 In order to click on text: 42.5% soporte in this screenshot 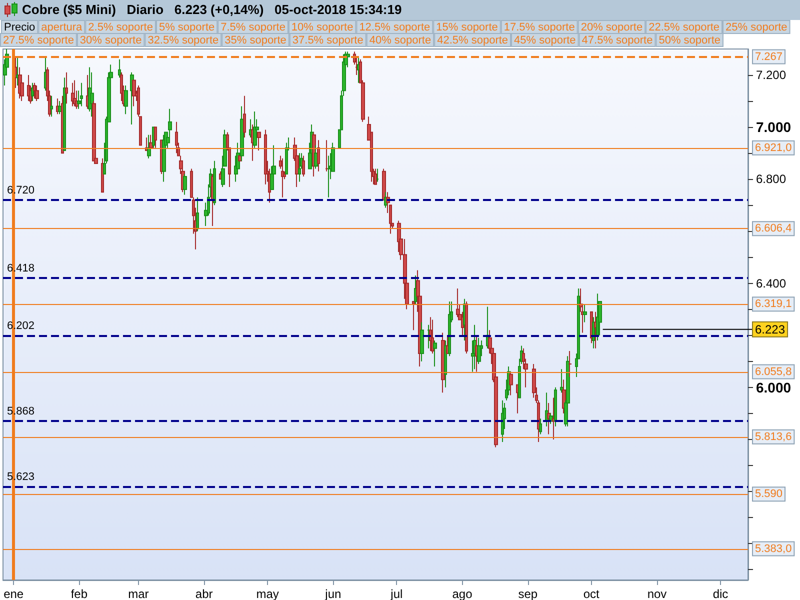, I will do `click(472, 40)`.